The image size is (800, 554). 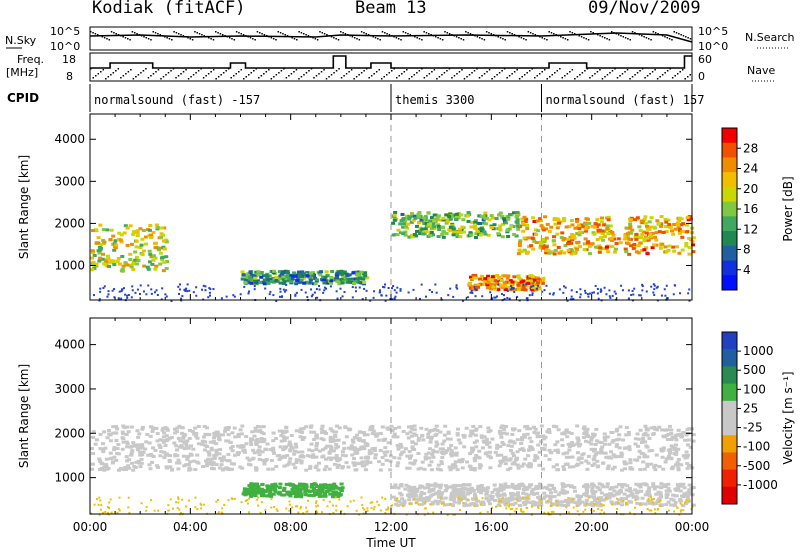 What do you see at coordinates (756, 466) in the screenshot?
I see `colorbar-tick-label: -500` at bounding box center [756, 466].